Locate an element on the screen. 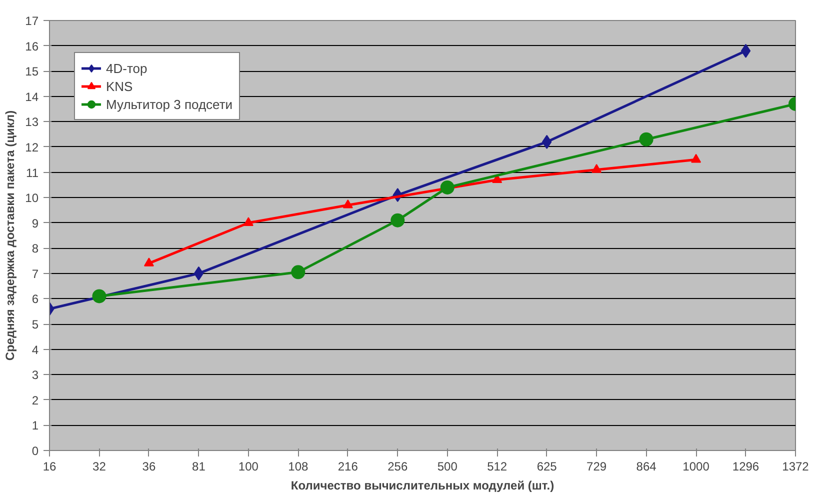  y-tick-label: 7 is located at coordinates (35, 273).